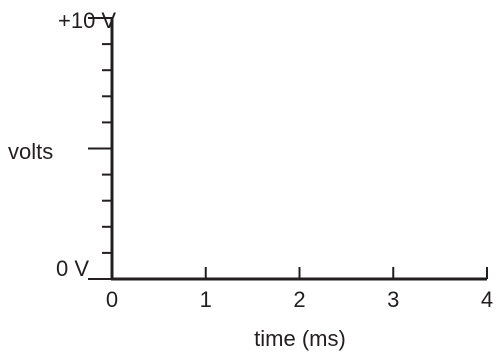  I want to click on x-tick-label: 0, so click(112, 299).